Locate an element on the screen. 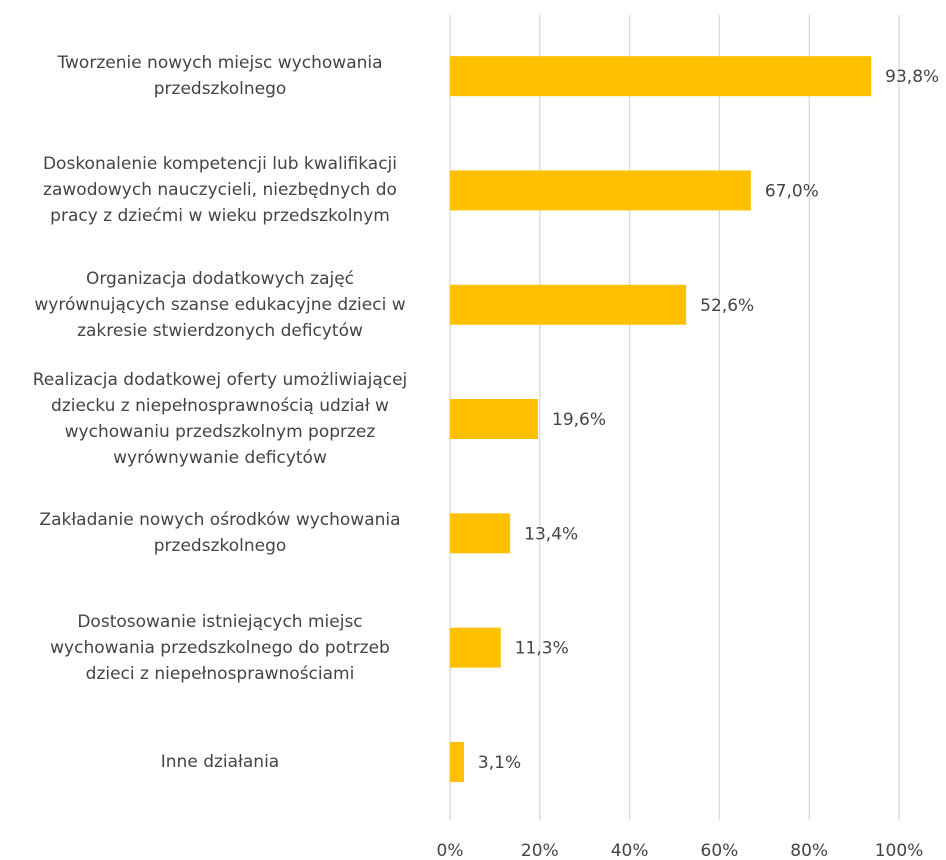 The height and width of the screenshot is (860, 946). x-tick-label: 60% is located at coordinates (720, 850).